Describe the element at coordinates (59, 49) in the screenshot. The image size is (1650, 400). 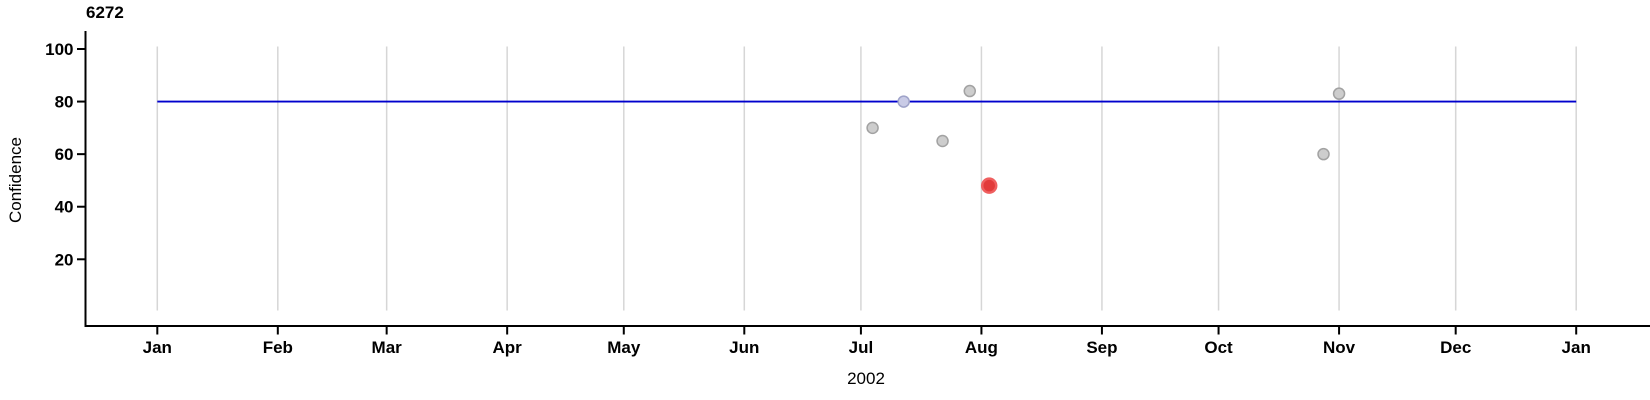
I see `y-tick-label: 100` at that location.